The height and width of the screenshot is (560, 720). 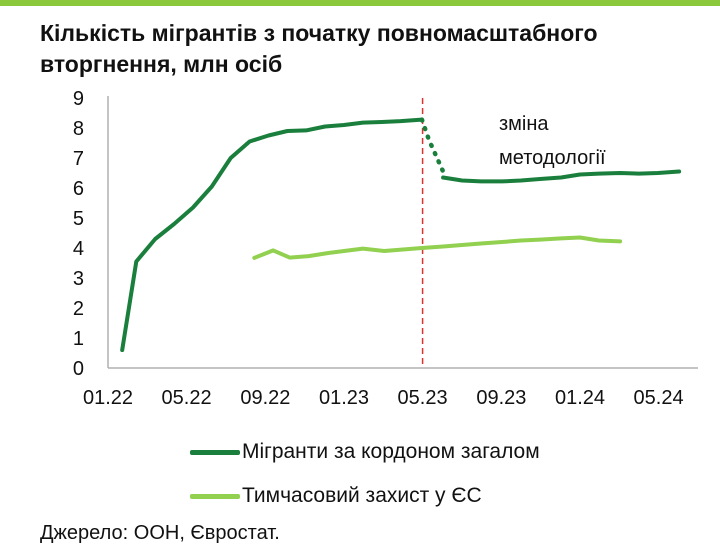 I want to click on y-tick-label: 2, so click(x=78, y=309).